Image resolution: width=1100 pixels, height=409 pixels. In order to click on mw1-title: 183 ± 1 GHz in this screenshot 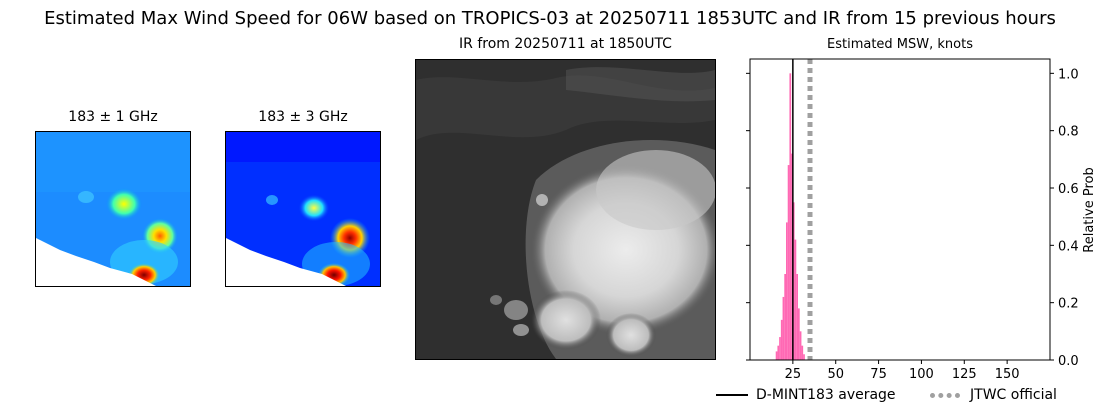, I will do `click(113, 117)`.